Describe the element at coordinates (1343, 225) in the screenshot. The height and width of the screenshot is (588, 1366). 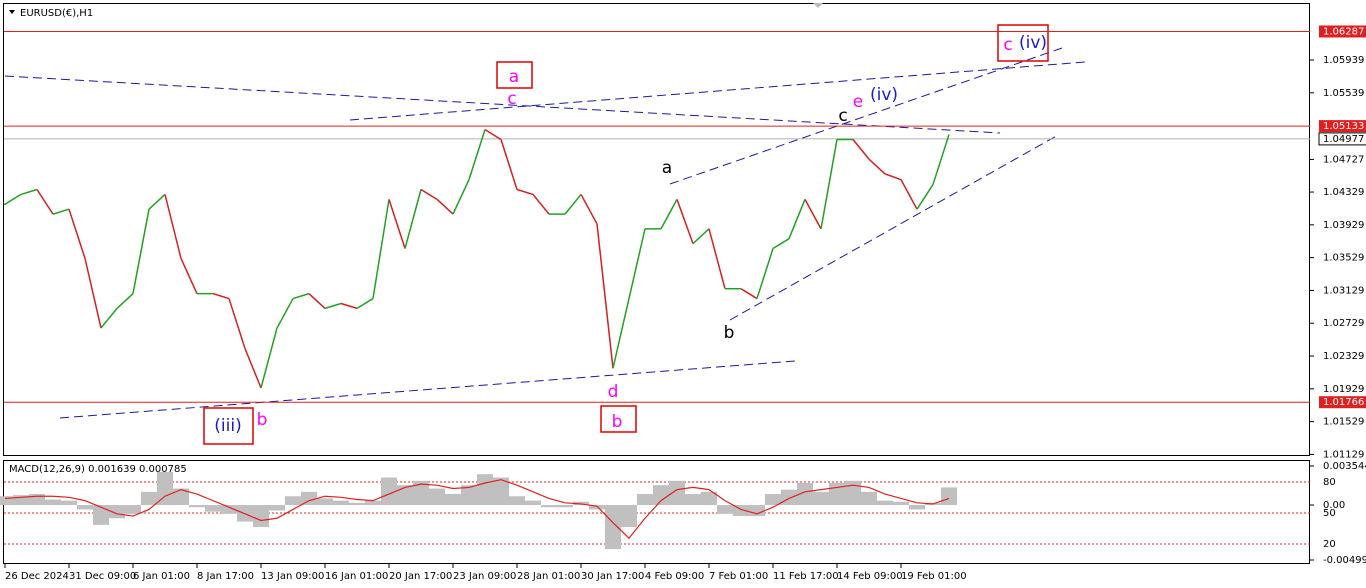
I see `y-tick-label: 1.03929` at that location.